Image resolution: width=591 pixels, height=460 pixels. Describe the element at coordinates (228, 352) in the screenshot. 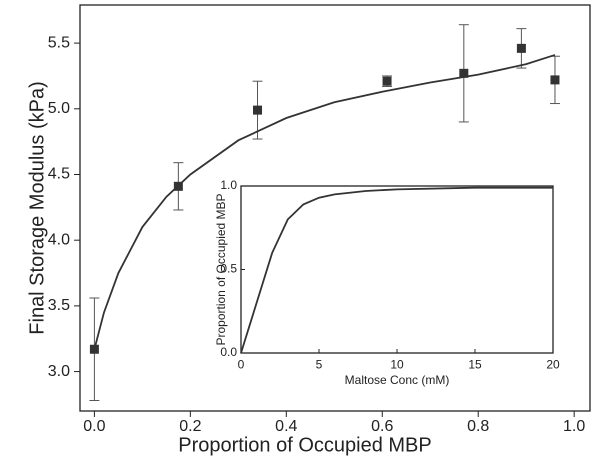

I see `y-tick-label: 0.0` at that location.